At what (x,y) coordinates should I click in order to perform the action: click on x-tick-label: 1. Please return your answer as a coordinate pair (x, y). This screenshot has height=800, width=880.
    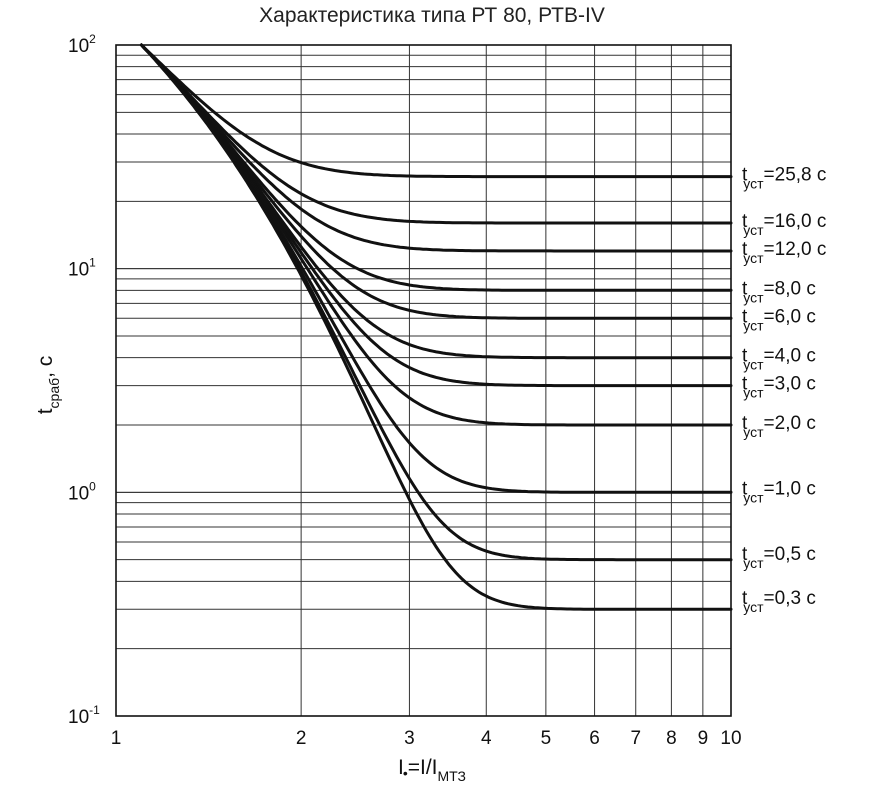
    Looking at the image, I should click on (116, 738).